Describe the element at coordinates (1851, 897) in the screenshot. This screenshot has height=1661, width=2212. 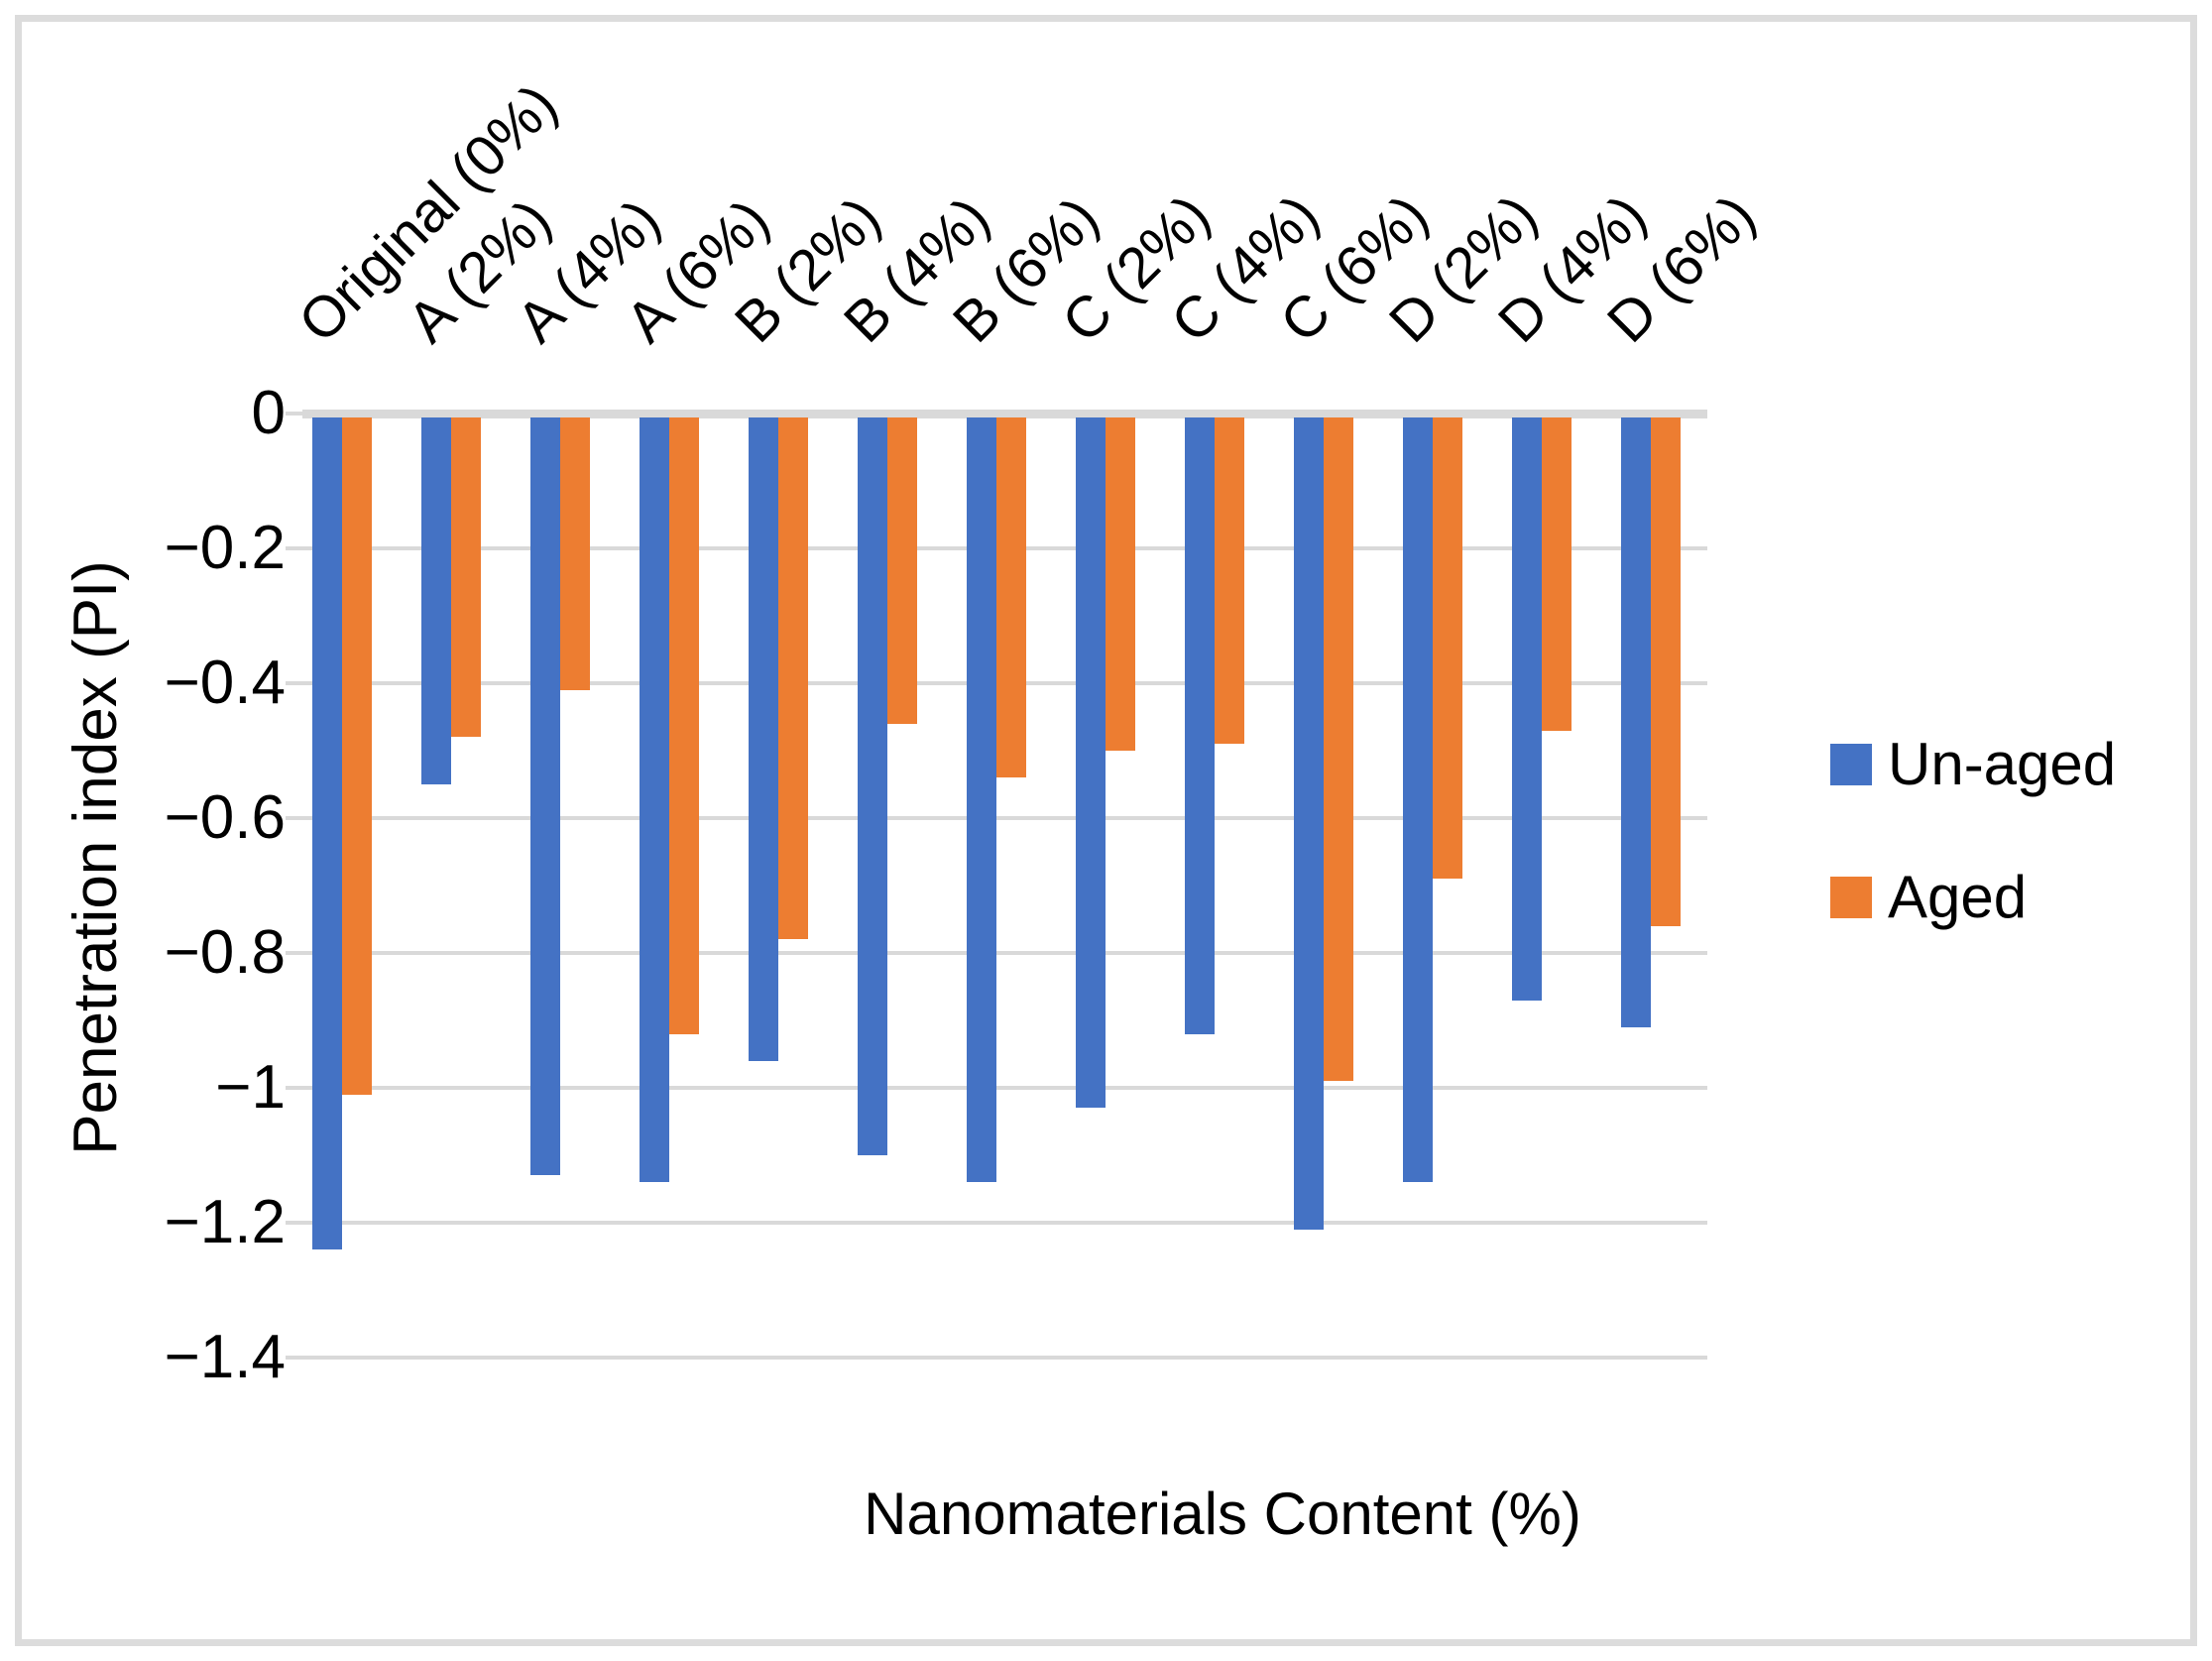
I see `legend-swatch-aged` at that location.